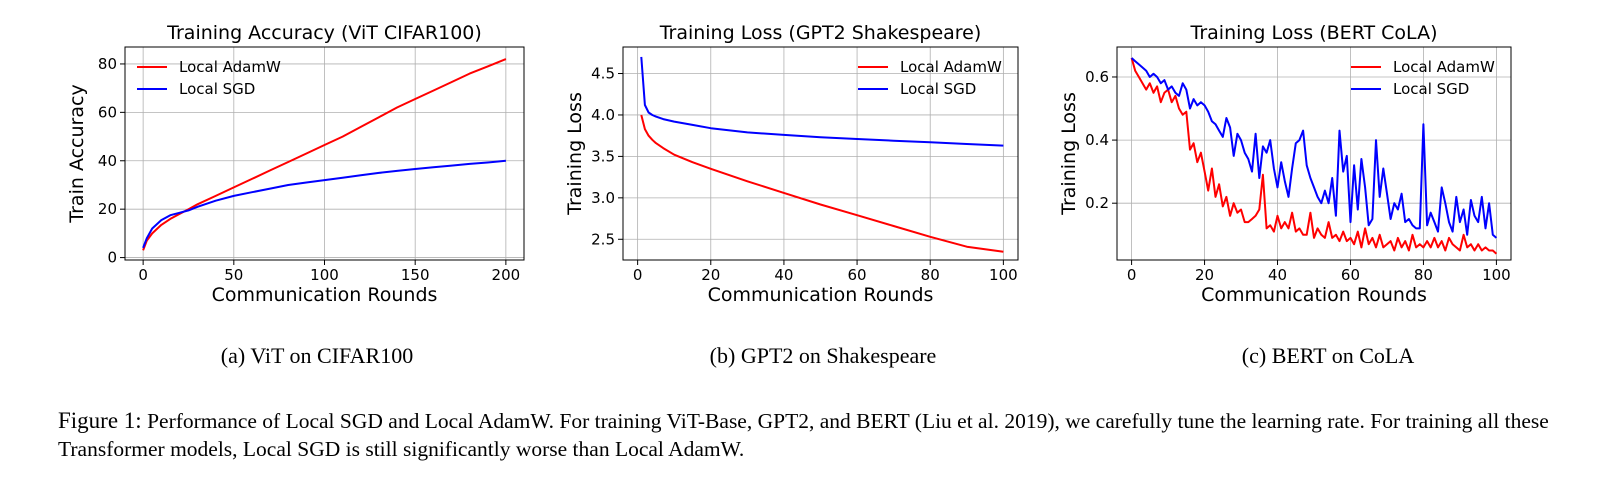 The image size is (1610, 492). Describe the element at coordinates (603, 74) in the screenshot. I see `y-tick-label: 4.5` at that location.